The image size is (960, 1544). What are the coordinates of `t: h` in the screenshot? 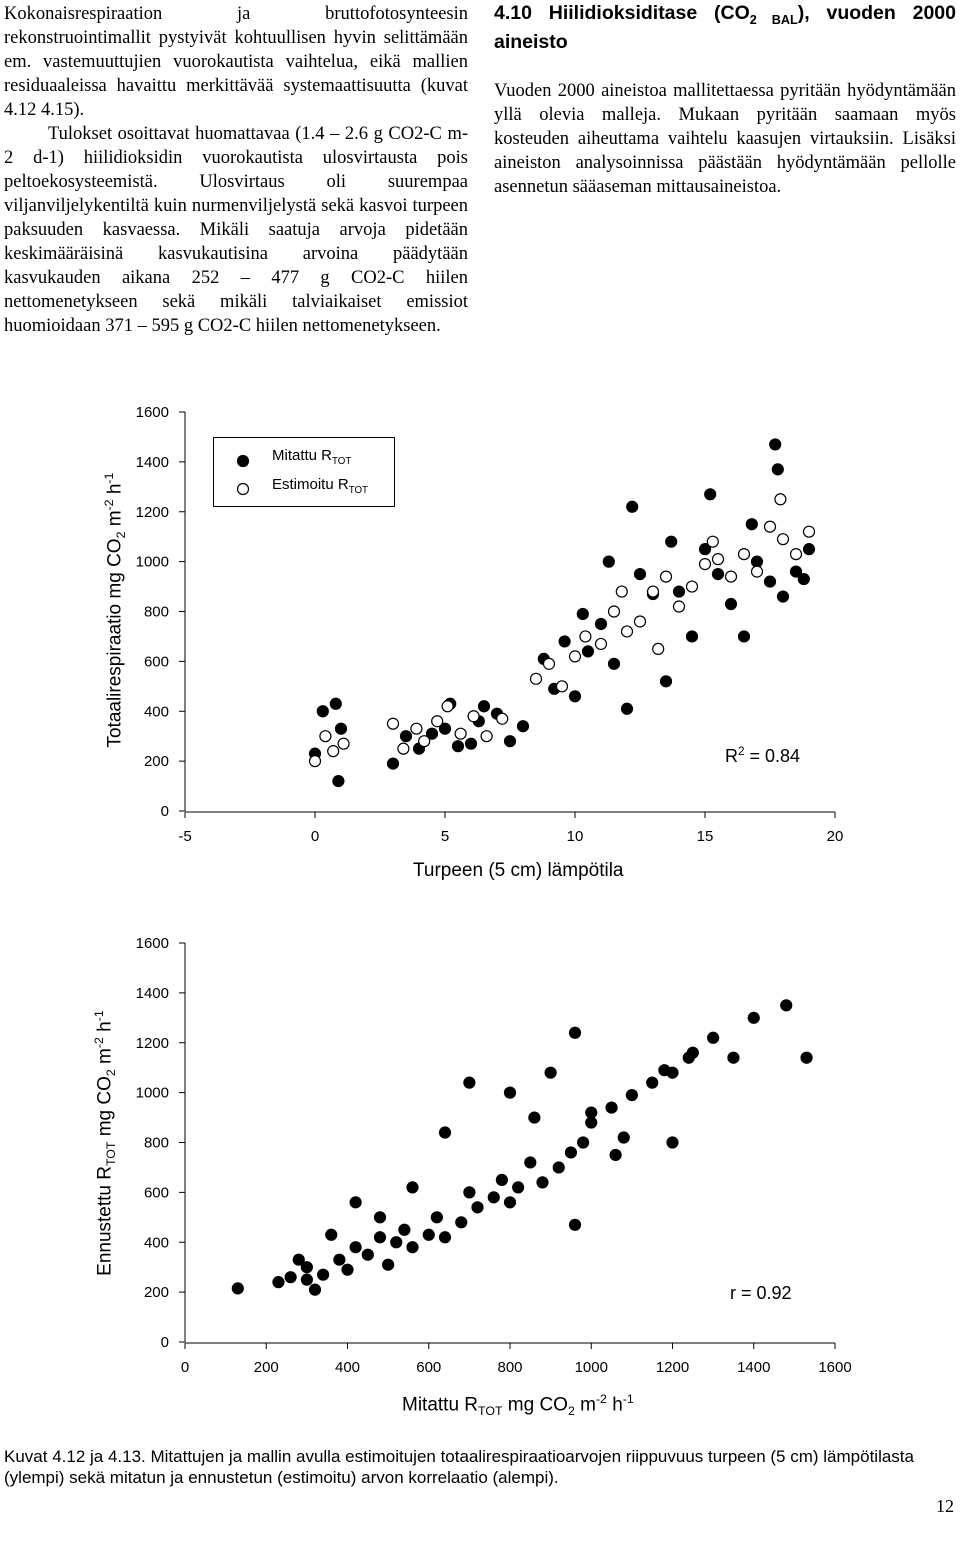 It's located at (614, 1405).